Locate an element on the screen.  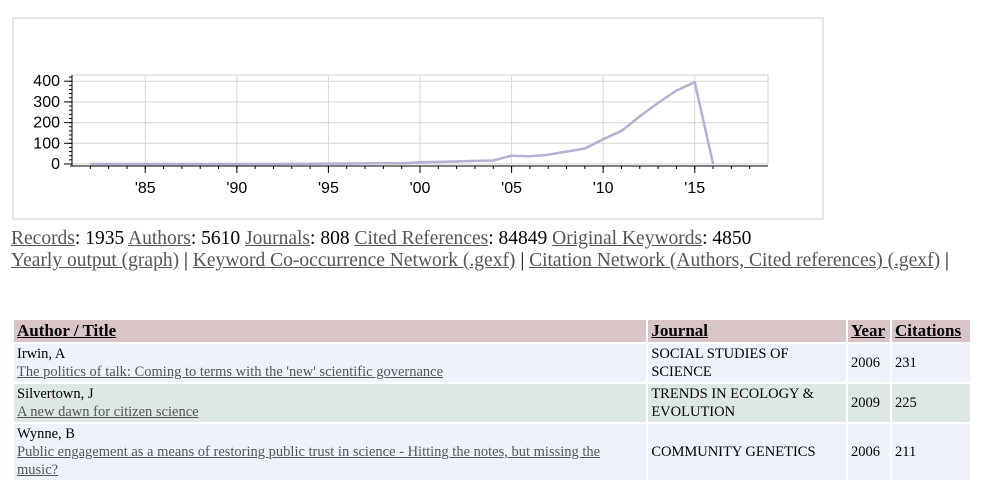
x-tick-label: '05 is located at coordinates (511, 188).